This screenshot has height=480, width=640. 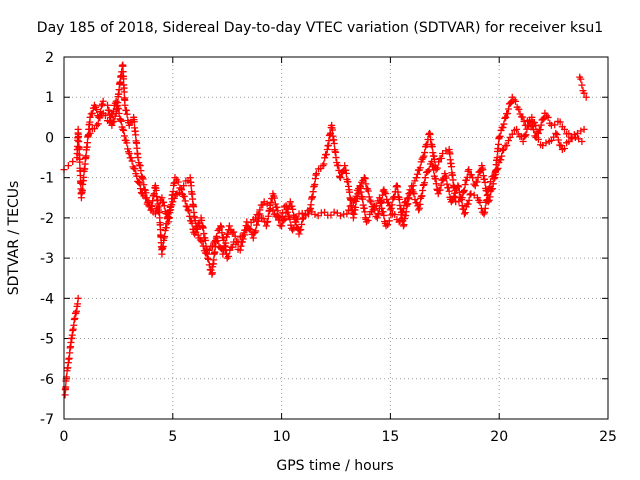 What do you see at coordinates (608, 437) in the screenshot?
I see `x-tick-label: 25` at bounding box center [608, 437].